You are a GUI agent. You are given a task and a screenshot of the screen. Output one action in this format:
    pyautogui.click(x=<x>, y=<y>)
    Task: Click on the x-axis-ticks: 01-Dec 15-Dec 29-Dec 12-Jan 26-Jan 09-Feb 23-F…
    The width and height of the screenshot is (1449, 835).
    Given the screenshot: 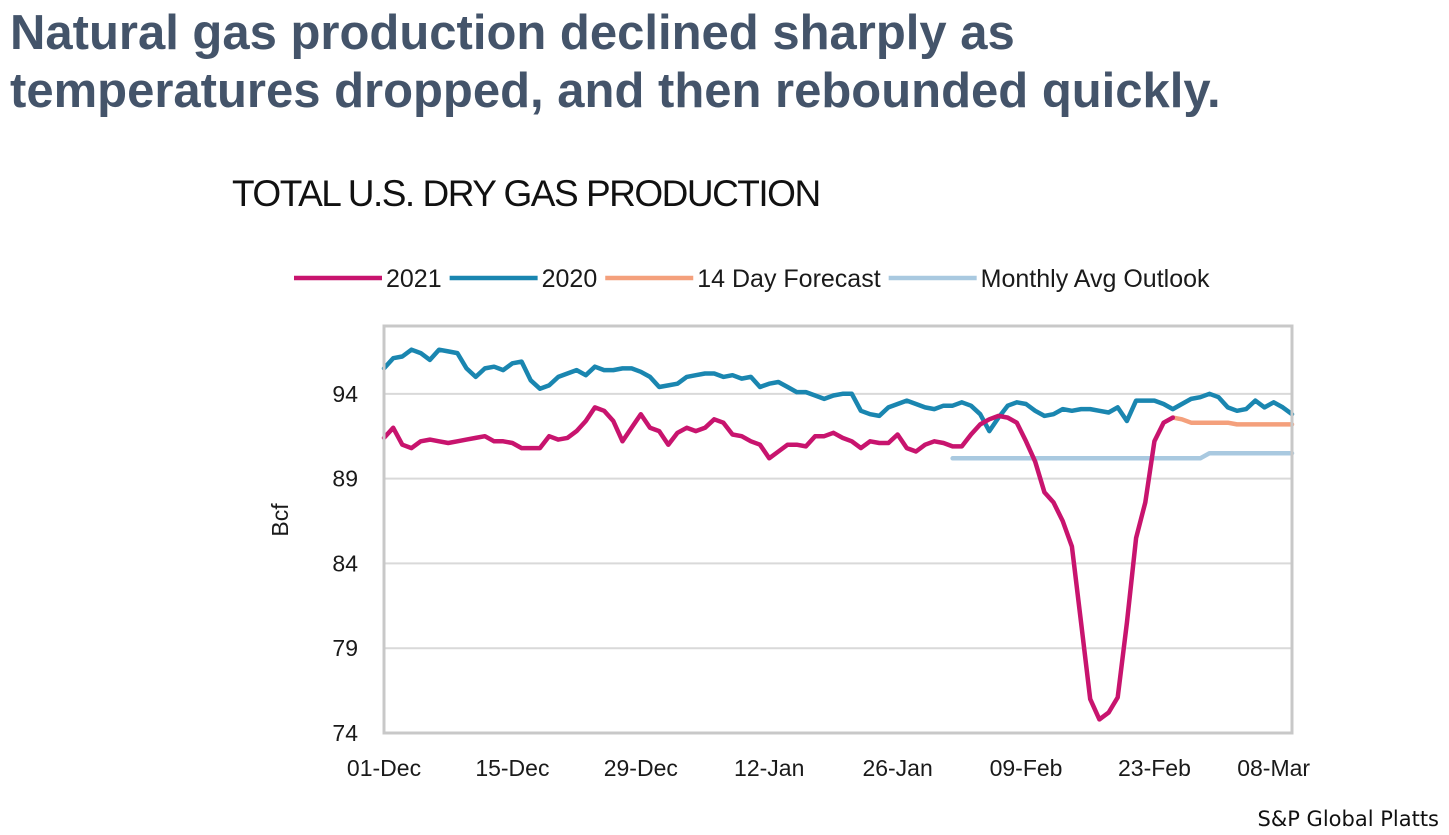 What is the action you would take?
    pyautogui.click(x=828, y=768)
    